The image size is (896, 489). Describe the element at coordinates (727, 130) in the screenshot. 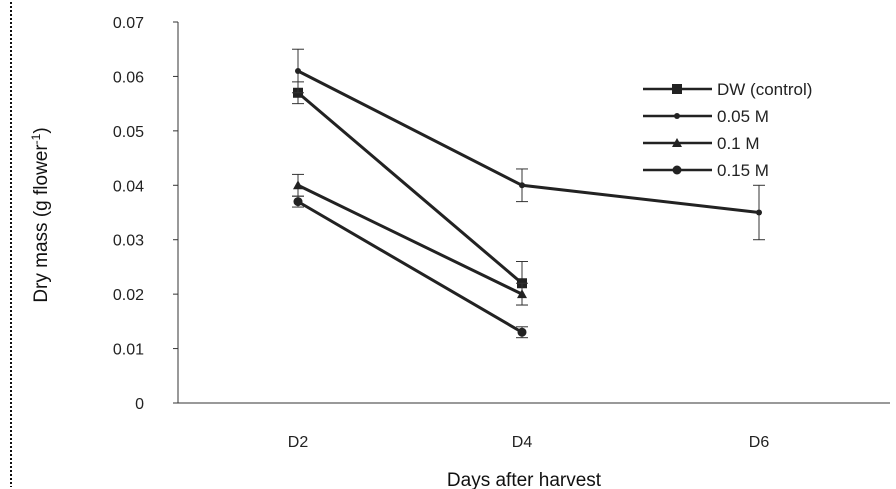

I see `legend: DW (control) 0.05 M 0.1 M 0.15 M` at that location.